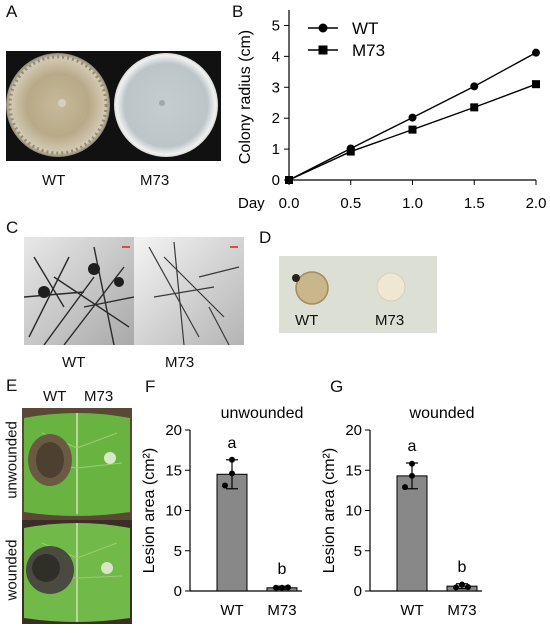 The height and width of the screenshot is (633, 550). What do you see at coordinates (166, 105) in the screenshot?
I see `m73-plate` at bounding box center [166, 105].